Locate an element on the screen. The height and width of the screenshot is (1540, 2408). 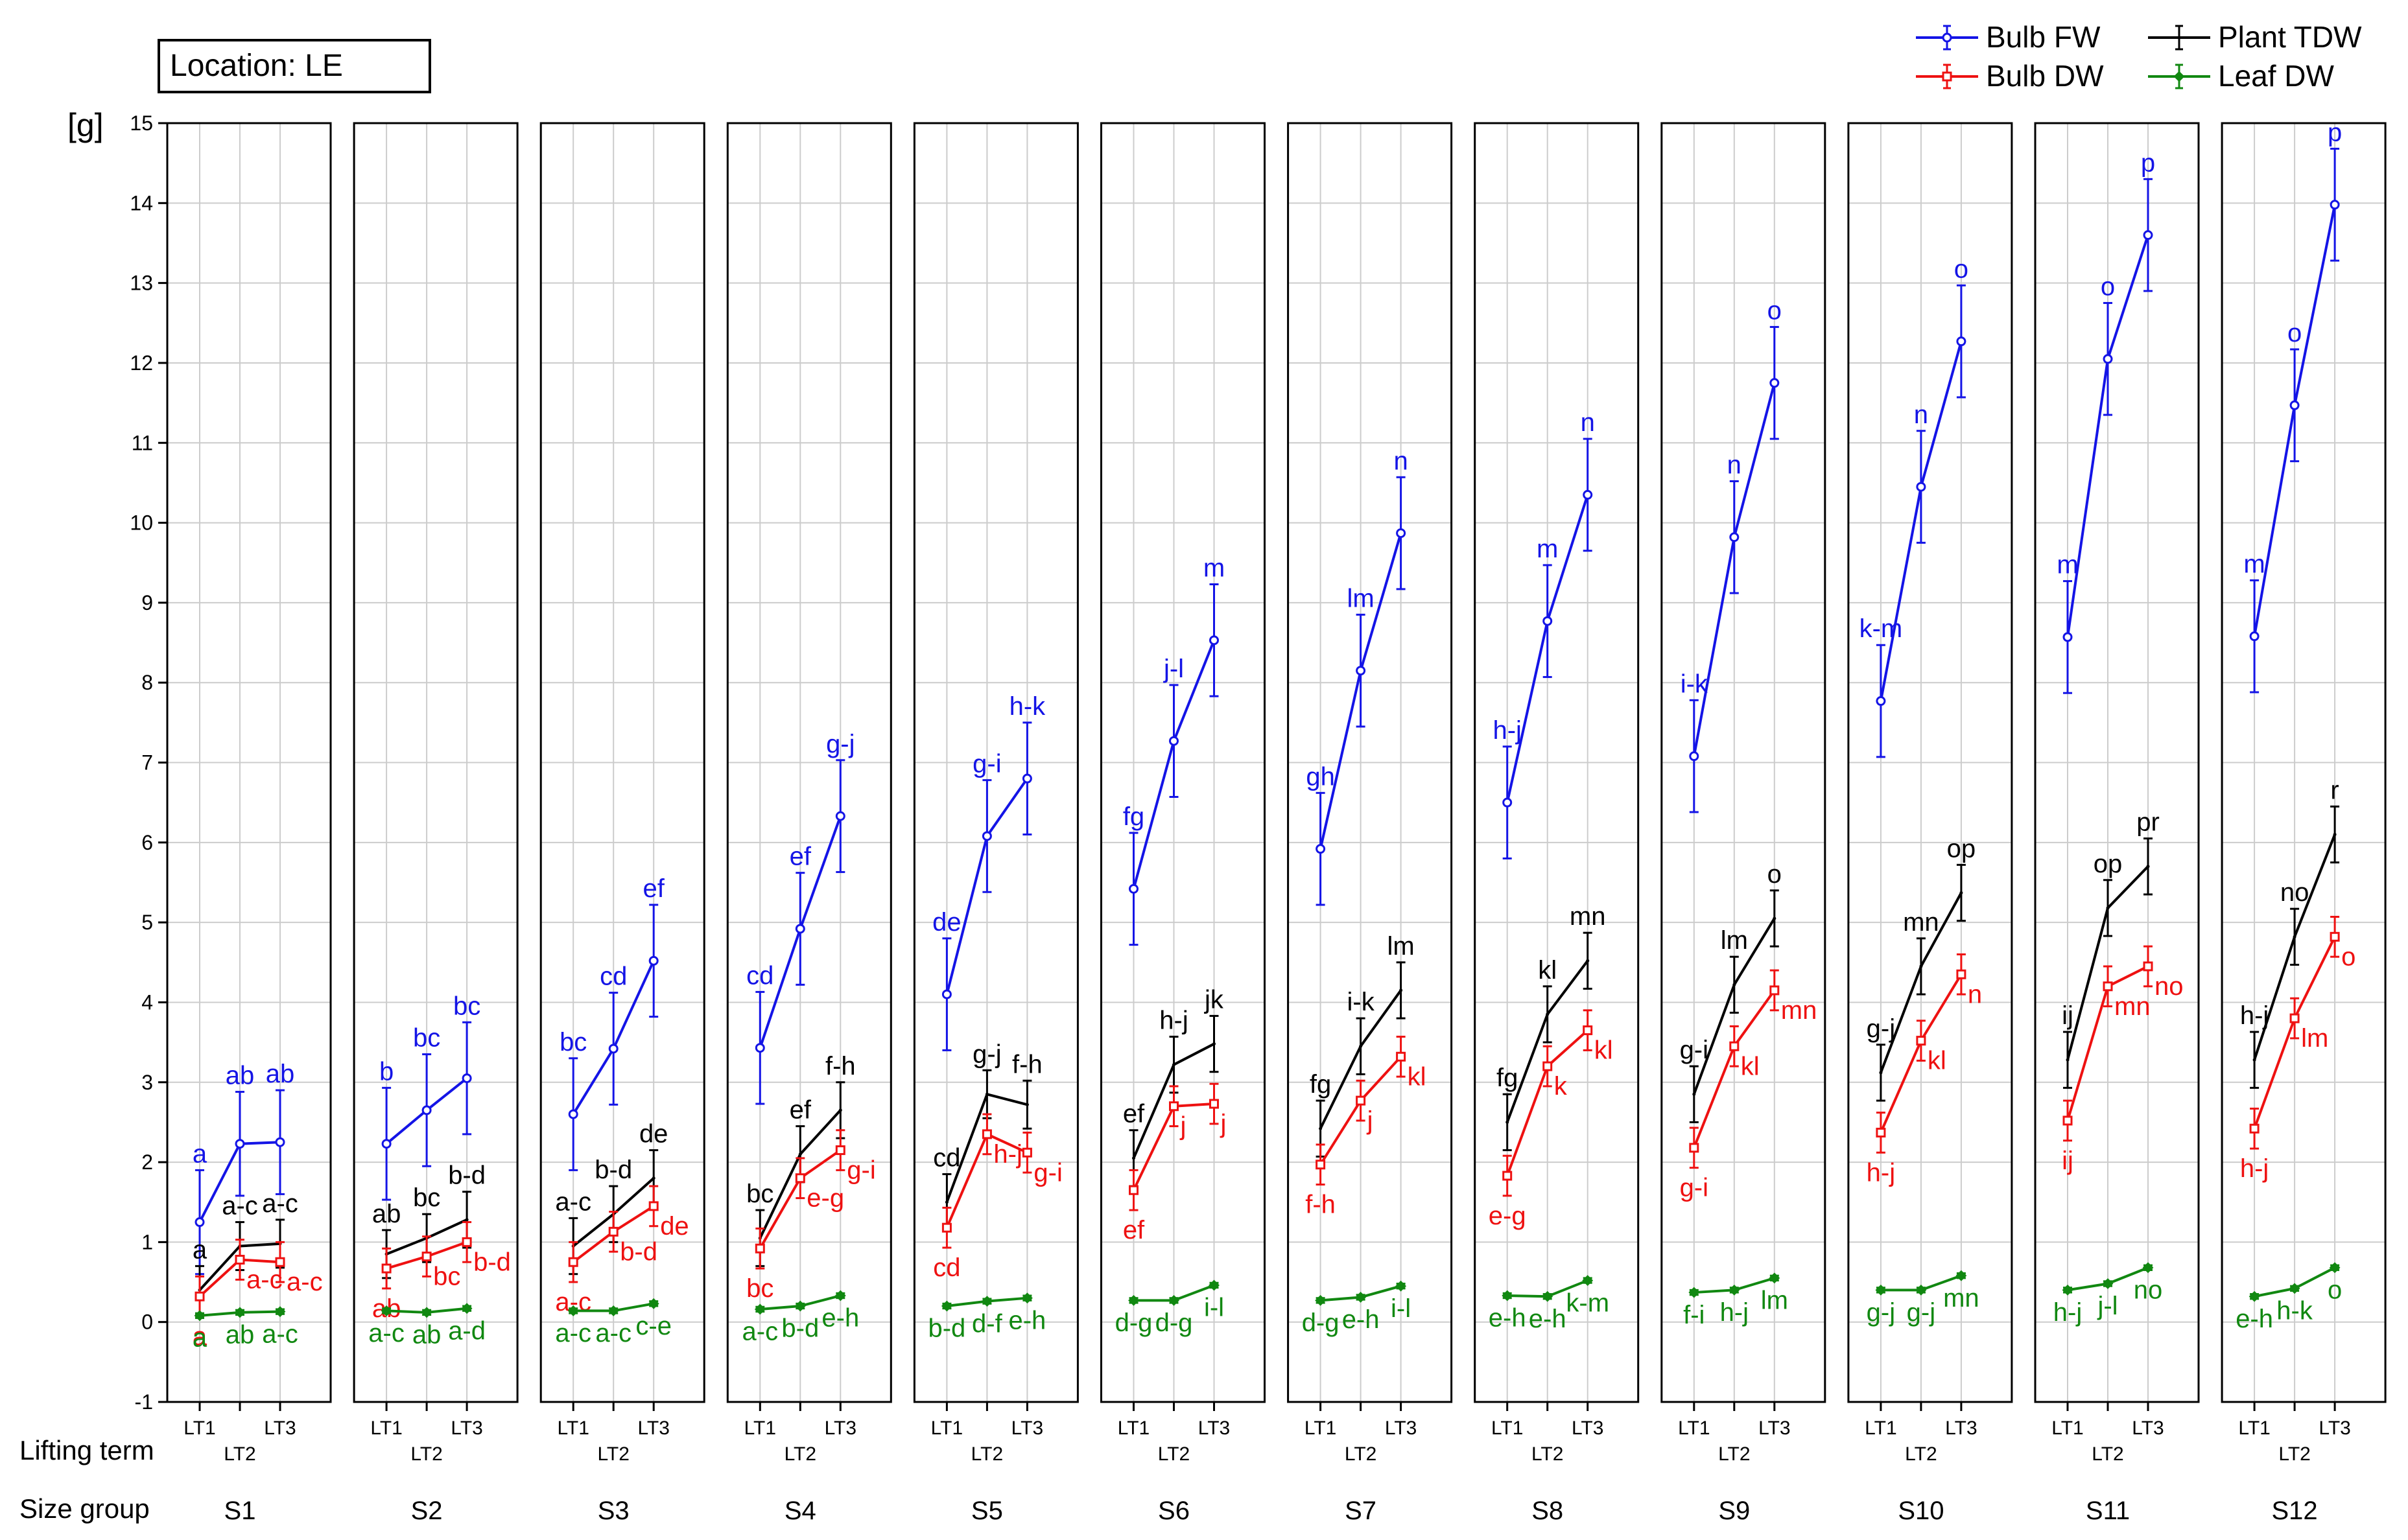
panel-frame is located at coordinates (1930, 763).